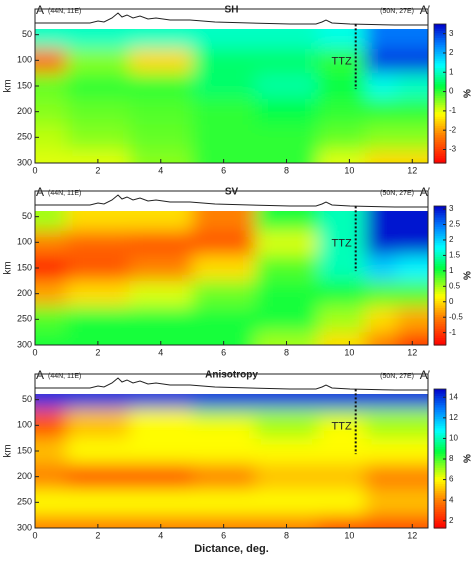 The width and height of the screenshot is (474, 563). I want to click on left-label: A, so click(40, 192).